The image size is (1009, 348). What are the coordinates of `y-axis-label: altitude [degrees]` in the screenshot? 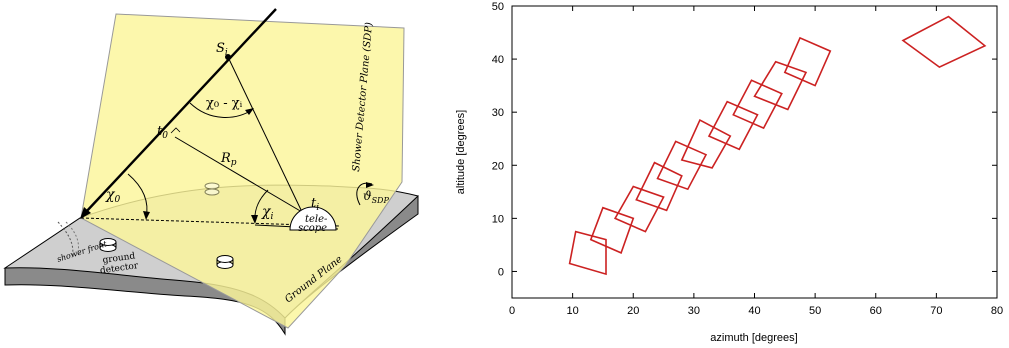 It's located at (461, 152).